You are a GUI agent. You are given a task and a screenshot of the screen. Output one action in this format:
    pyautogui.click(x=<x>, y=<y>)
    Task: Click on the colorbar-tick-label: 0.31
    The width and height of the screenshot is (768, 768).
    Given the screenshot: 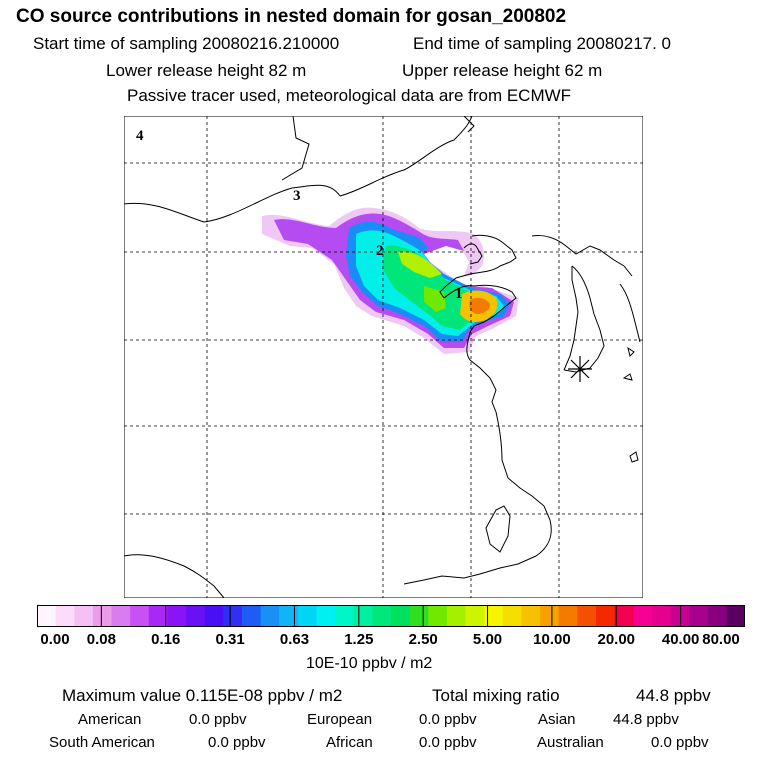 What is the action you would take?
    pyautogui.click(x=230, y=639)
    